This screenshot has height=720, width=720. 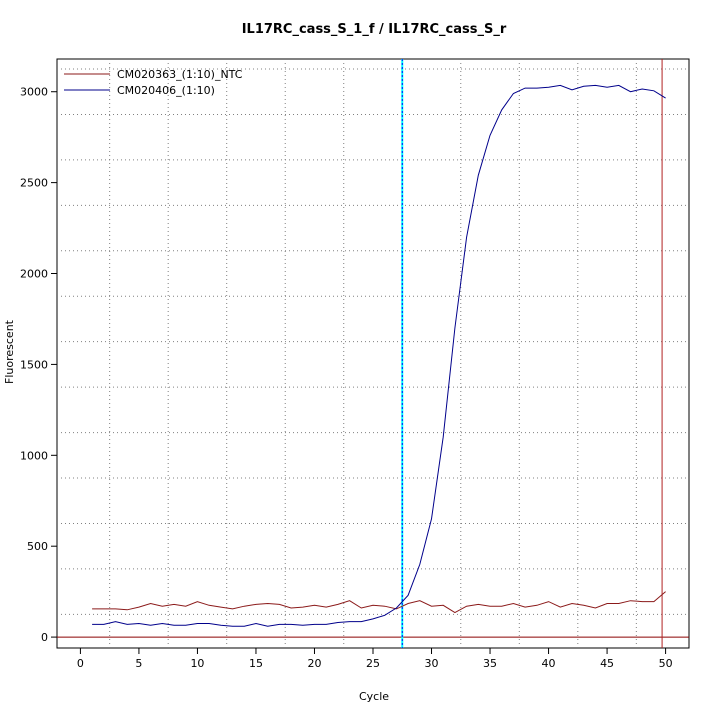 What do you see at coordinates (44, 637) in the screenshot?
I see `y-tick-label: 0` at bounding box center [44, 637].